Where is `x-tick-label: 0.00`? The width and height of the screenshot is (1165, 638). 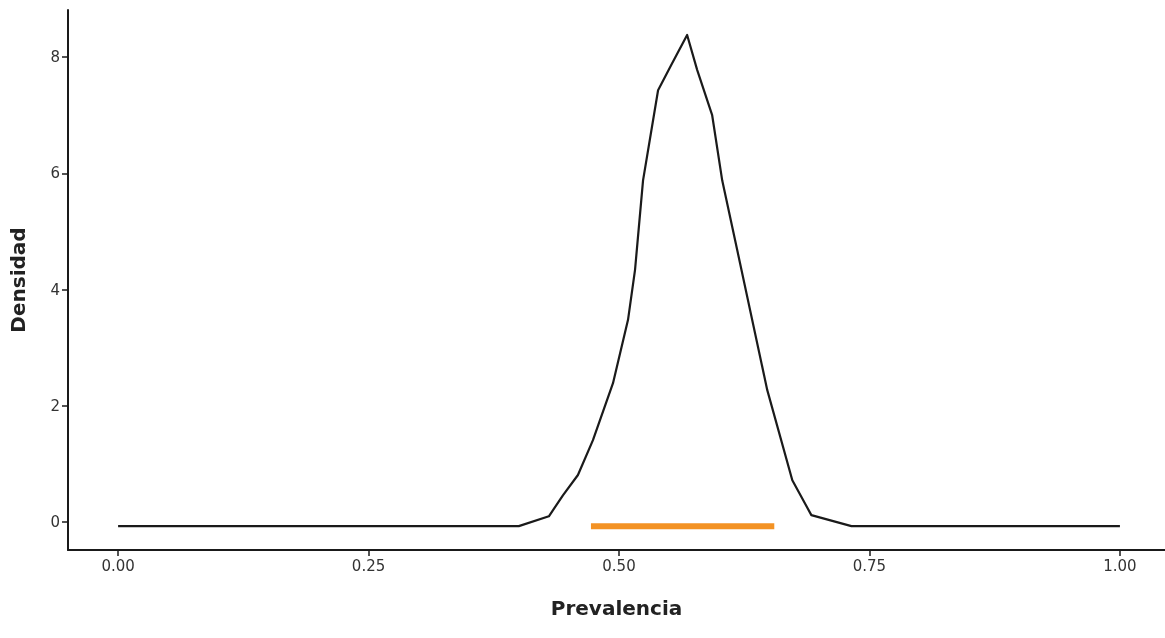 x-tick-label: 0.00 is located at coordinates (118, 565).